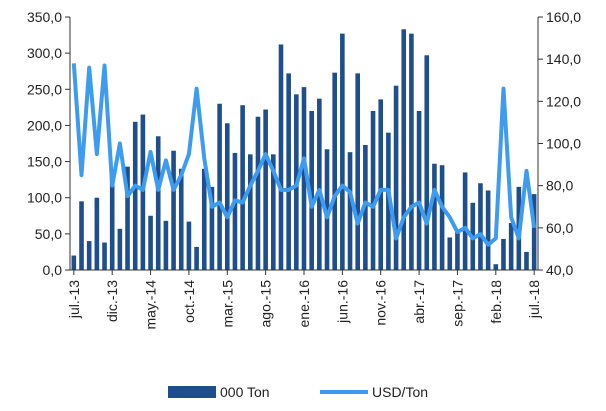  Describe the element at coordinates (44, 162) in the screenshot. I see `y-tick-label: 150,0` at that location.